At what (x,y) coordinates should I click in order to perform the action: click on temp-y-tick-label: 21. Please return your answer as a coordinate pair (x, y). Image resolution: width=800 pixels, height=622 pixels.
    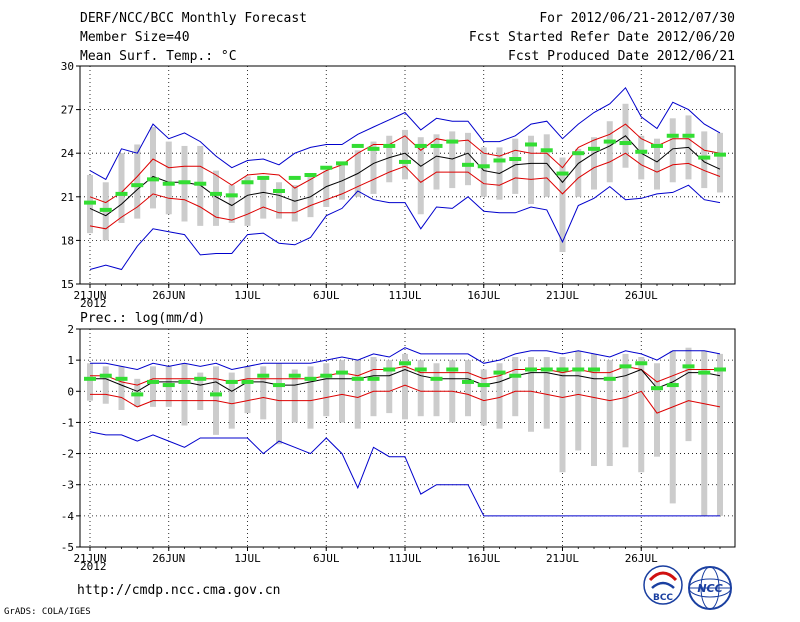
    Looking at the image, I should click on (67, 197).